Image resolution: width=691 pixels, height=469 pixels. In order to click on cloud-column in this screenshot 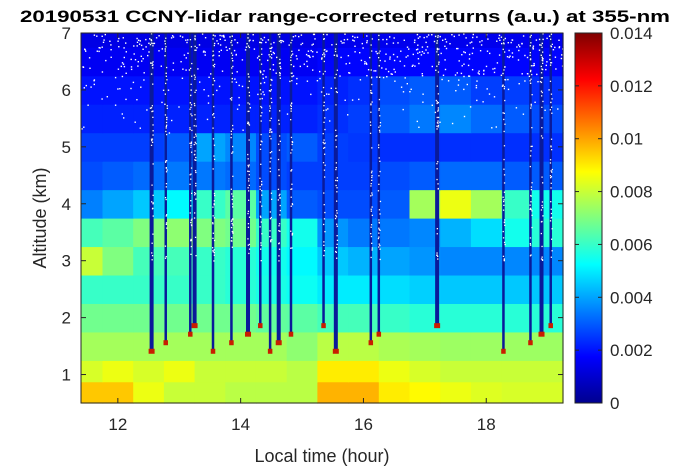, I will do `click(194, 180)`.